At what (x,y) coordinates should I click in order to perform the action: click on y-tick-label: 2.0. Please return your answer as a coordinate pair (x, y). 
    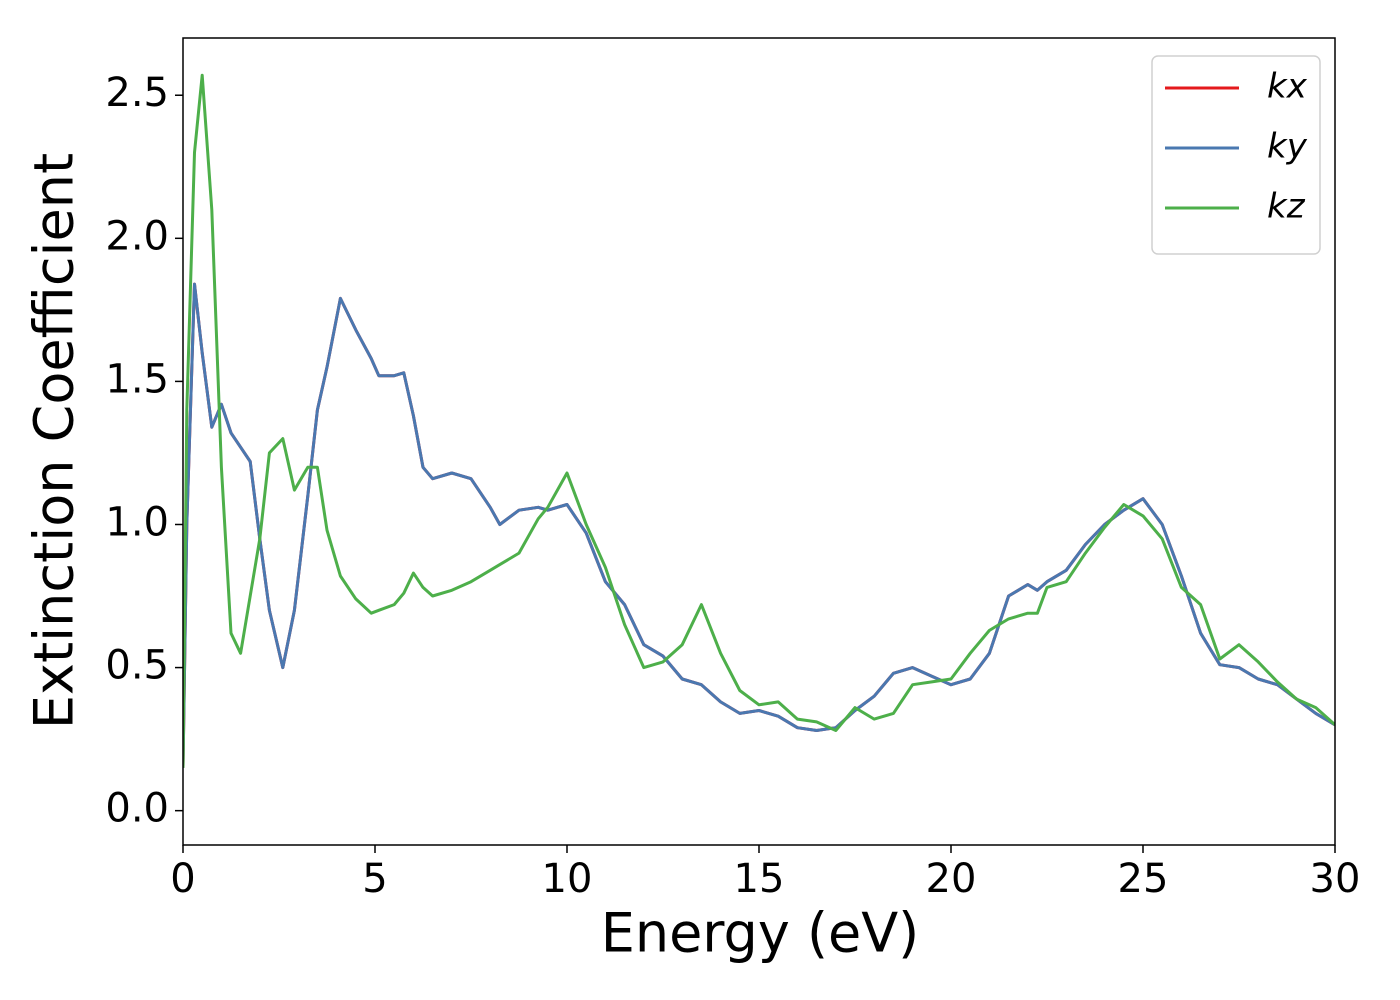
    Looking at the image, I should click on (137, 236).